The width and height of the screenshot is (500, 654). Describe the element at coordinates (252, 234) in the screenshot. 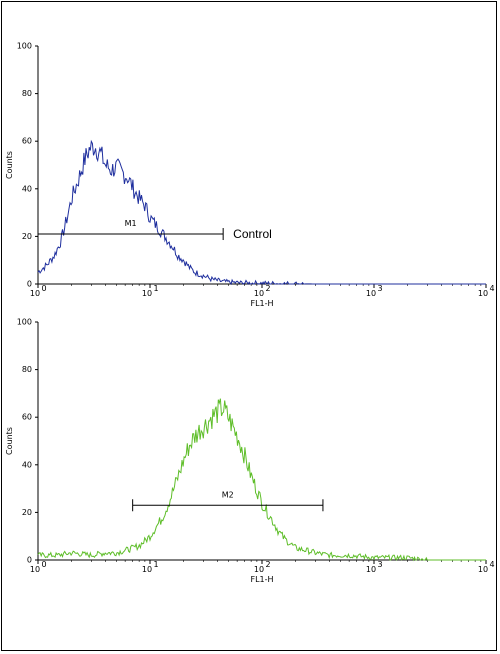

I see `control-annotation: Control` at that location.